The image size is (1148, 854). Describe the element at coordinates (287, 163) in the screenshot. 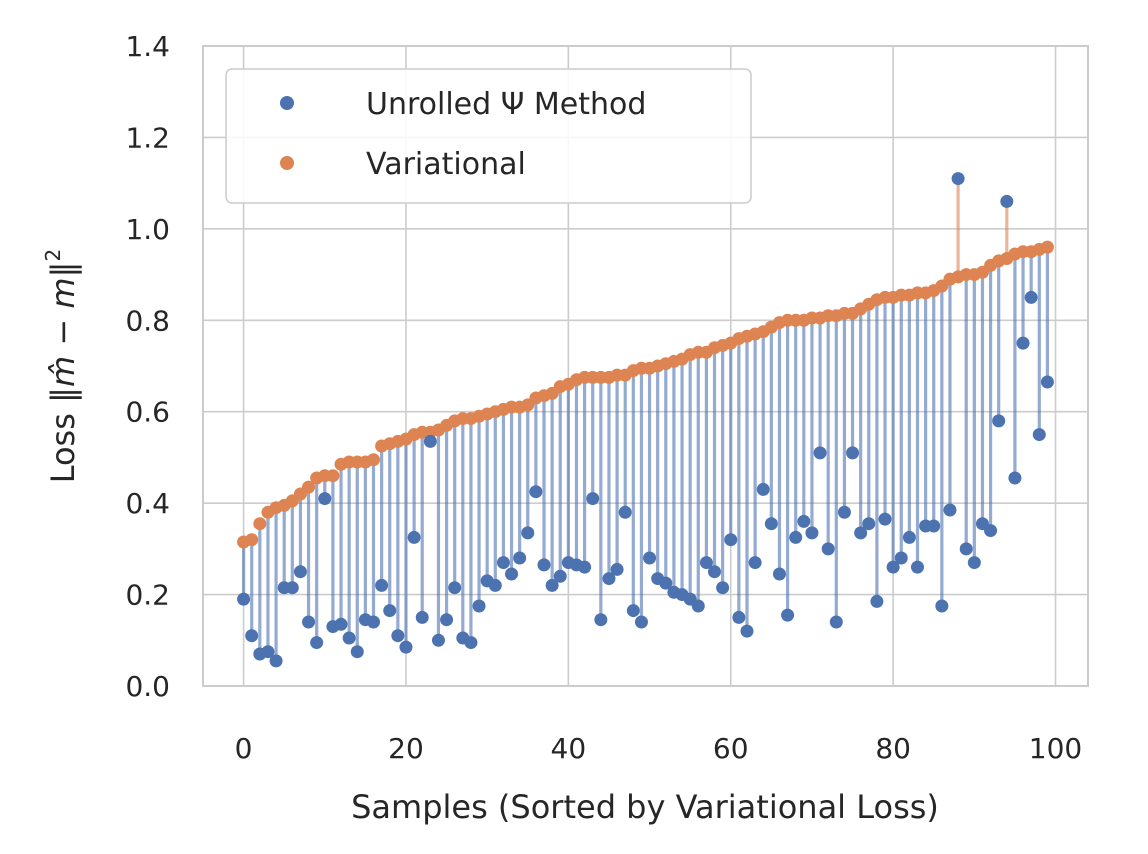

I see `legend-marker-variational` at that location.